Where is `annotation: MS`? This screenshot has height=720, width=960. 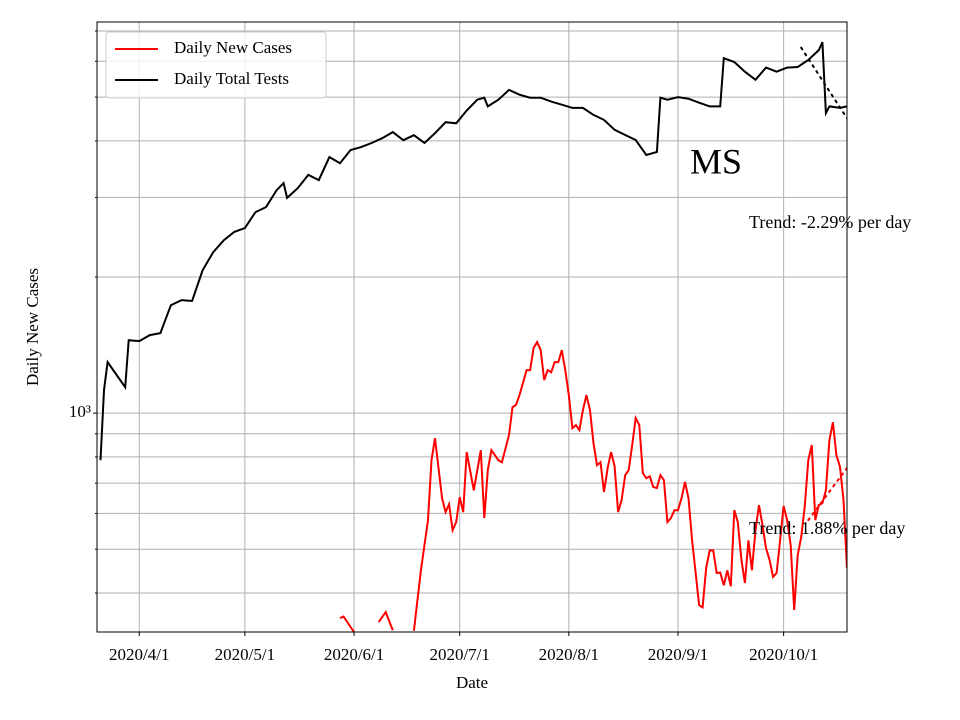 annotation: MS is located at coordinates (716, 161).